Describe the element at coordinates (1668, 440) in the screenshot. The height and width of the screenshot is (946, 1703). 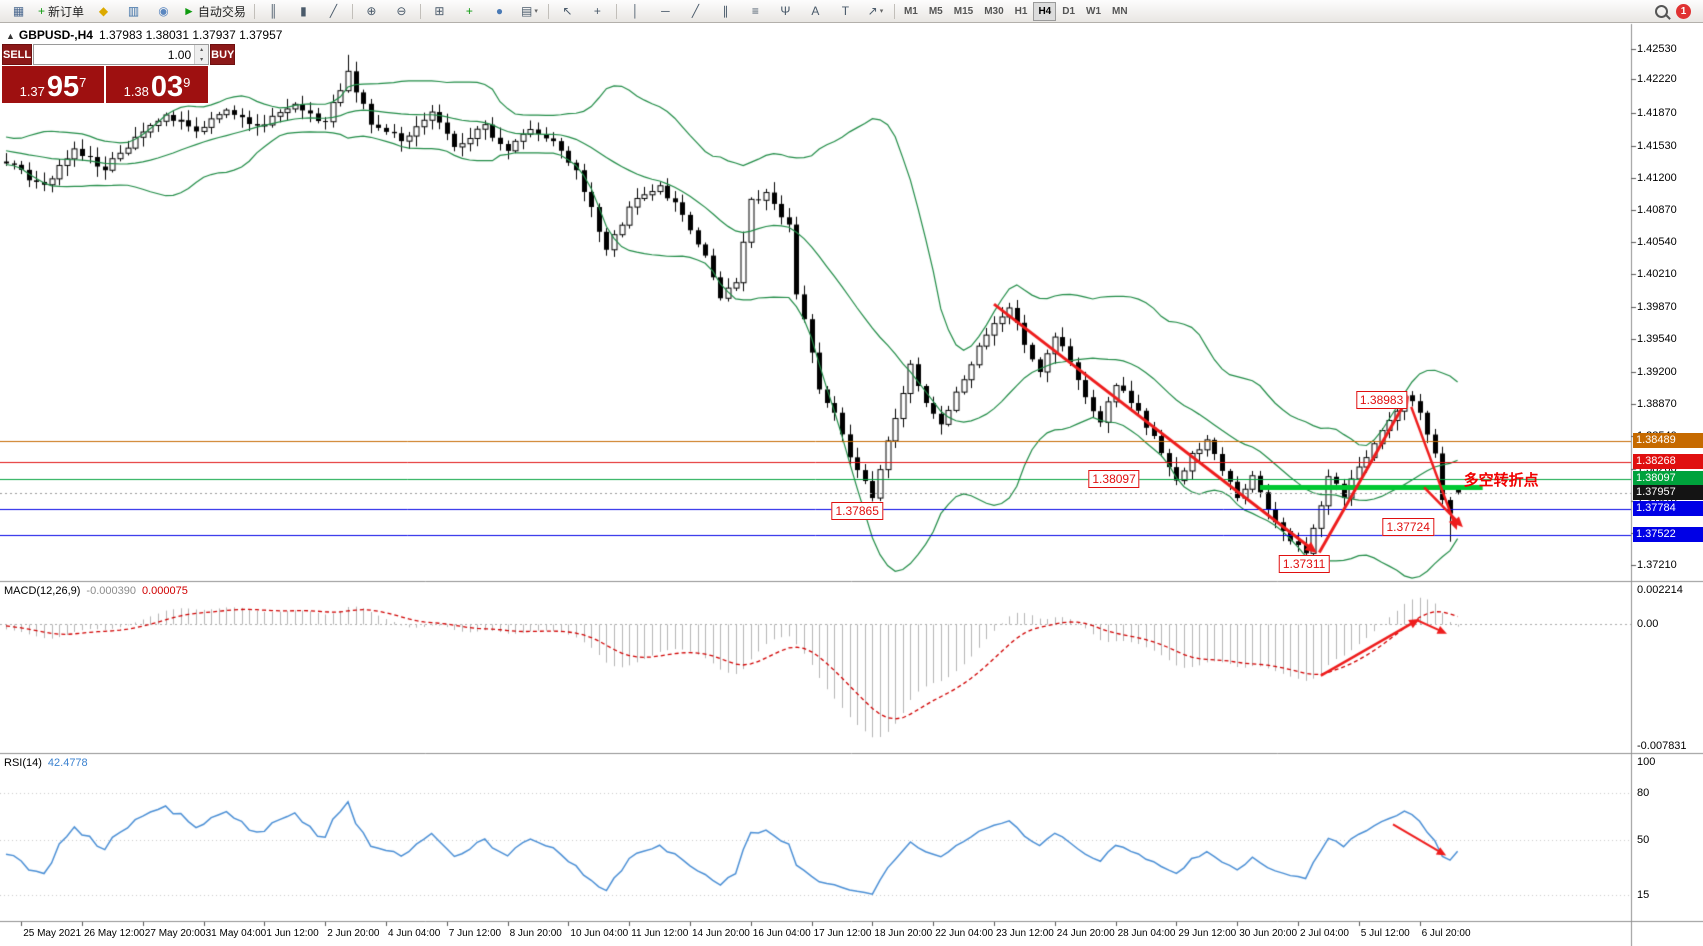
I see `hline-price-flag: 1.38489` at that location.